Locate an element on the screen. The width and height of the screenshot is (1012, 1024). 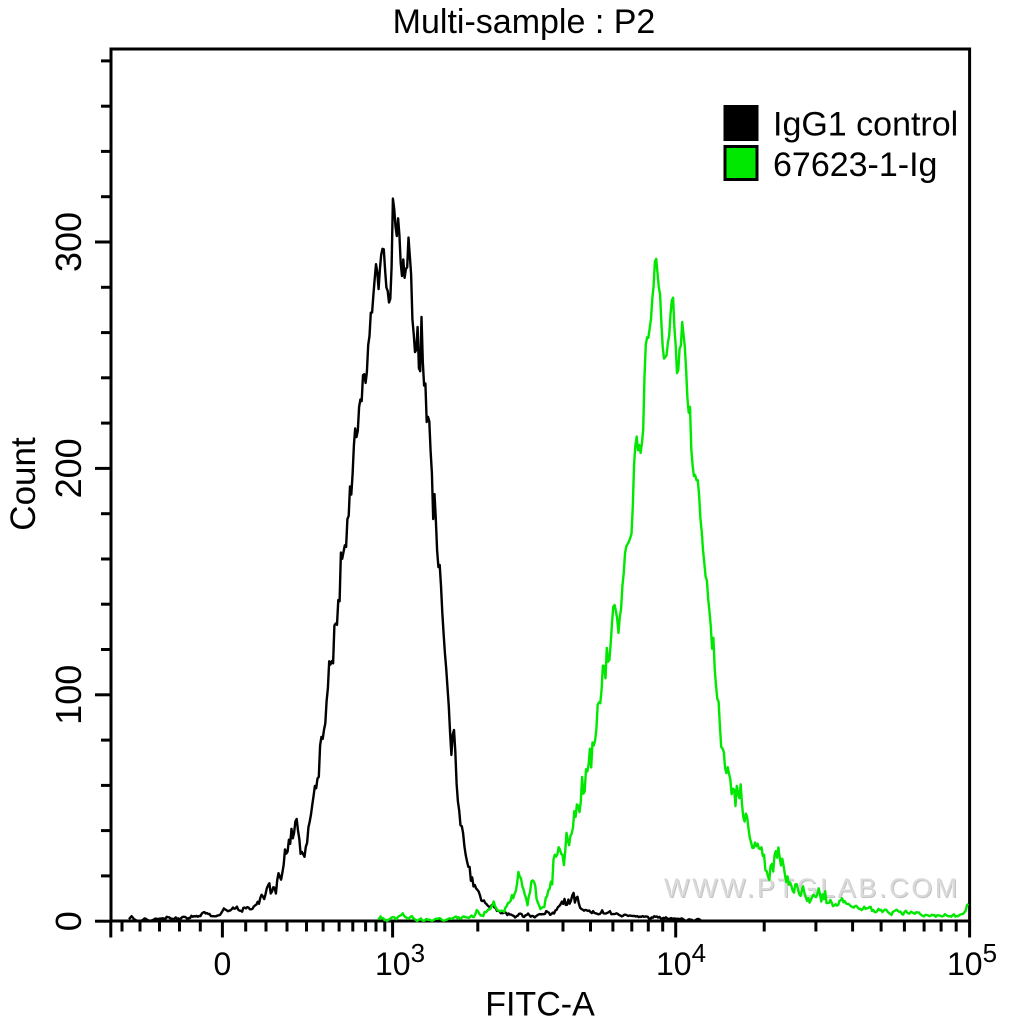
svg-text: 200 is located at coordinates (68, 468).